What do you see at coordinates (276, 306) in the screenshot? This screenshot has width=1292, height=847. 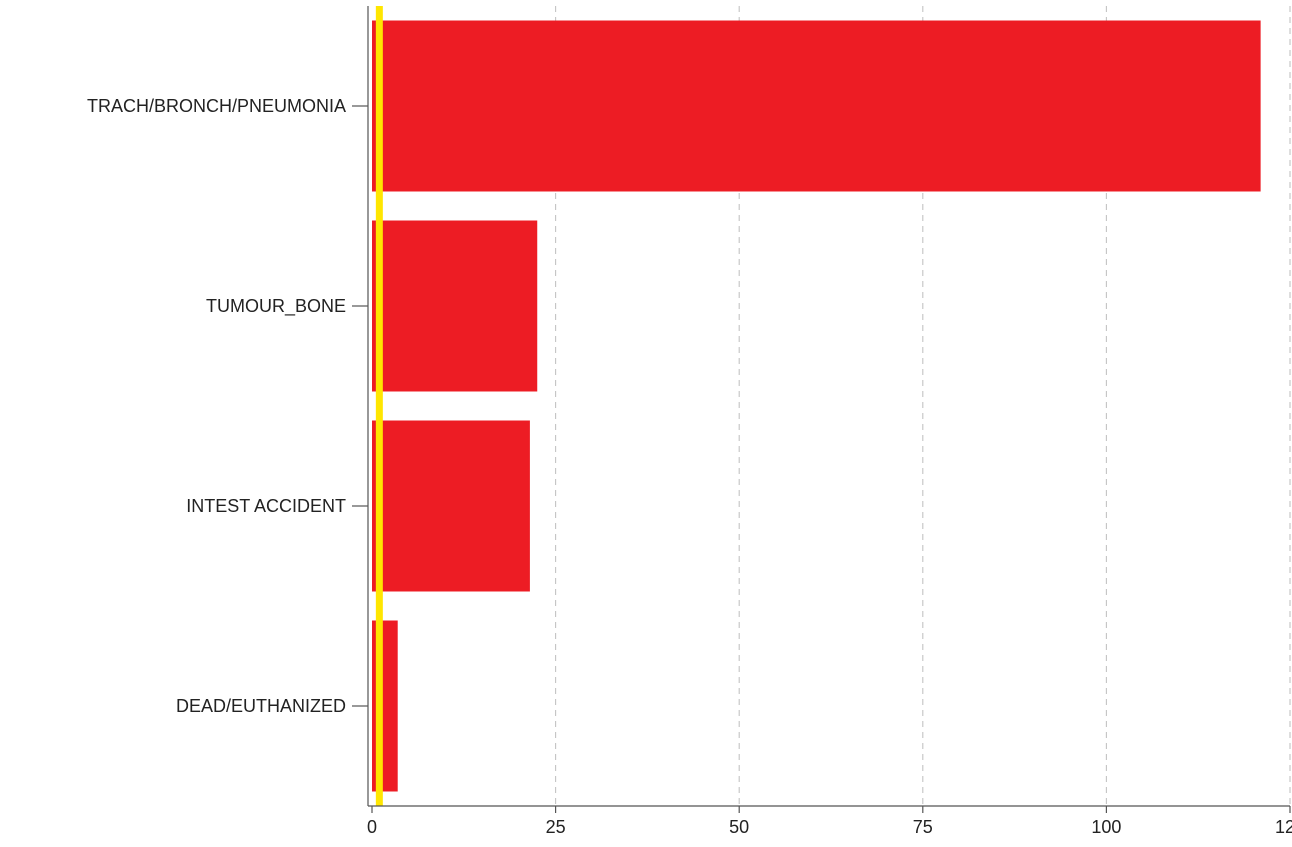 I see `category-label: TUMOUR_BONE` at bounding box center [276, 306].